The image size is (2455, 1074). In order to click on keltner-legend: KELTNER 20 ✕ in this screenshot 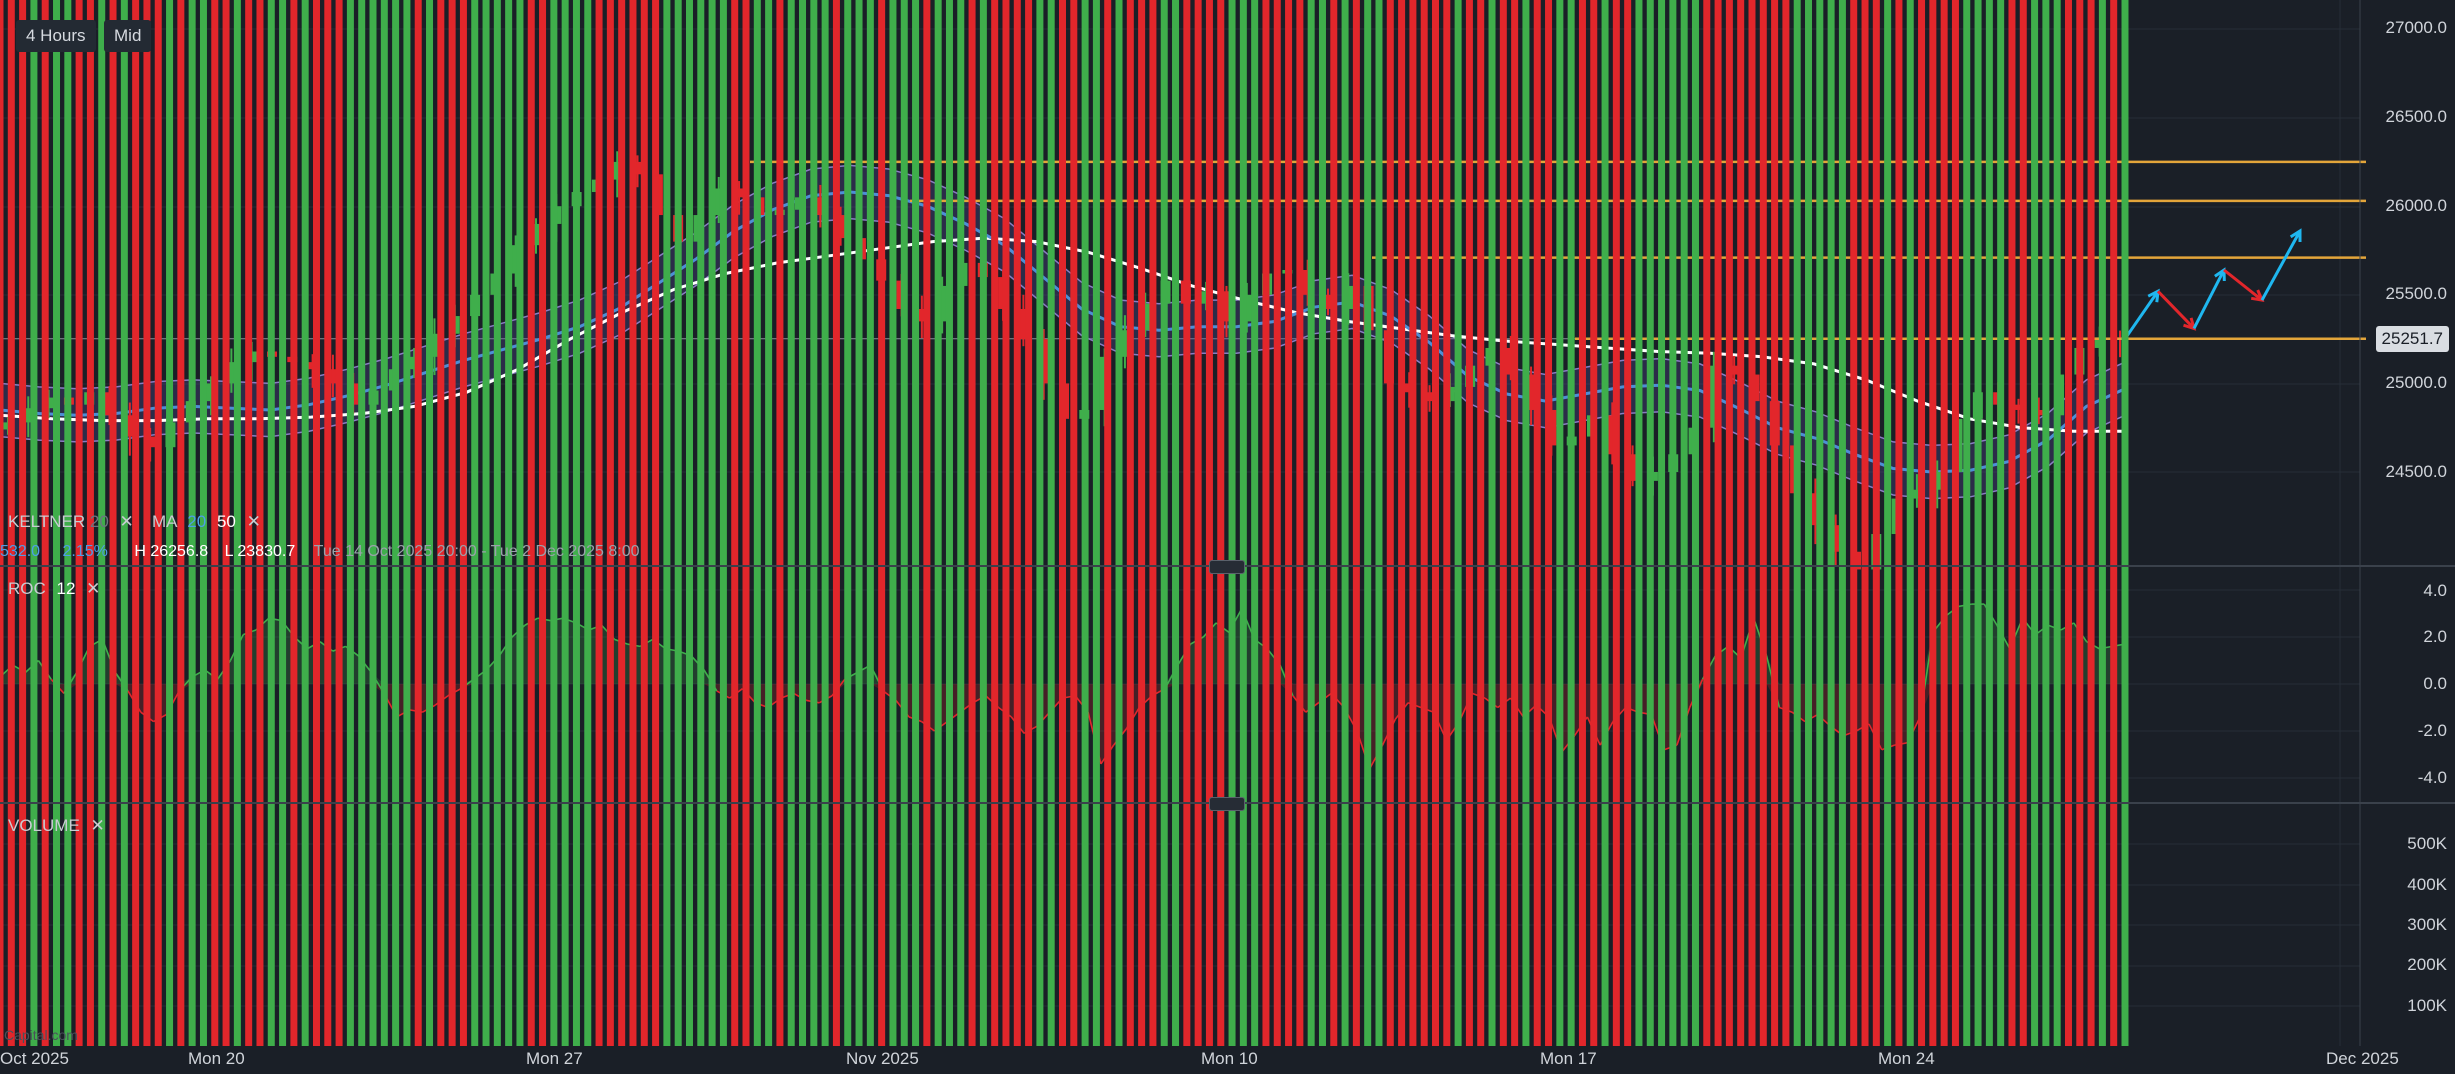, I will do `click(71, 522)`.